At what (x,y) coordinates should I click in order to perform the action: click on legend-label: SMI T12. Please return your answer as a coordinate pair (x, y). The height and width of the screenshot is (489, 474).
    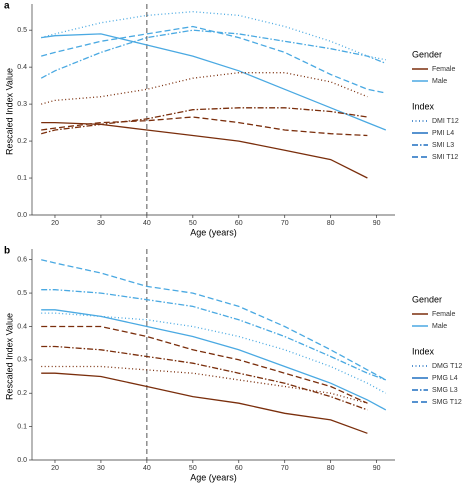
    Looking at the image, I should click on (445, 157).